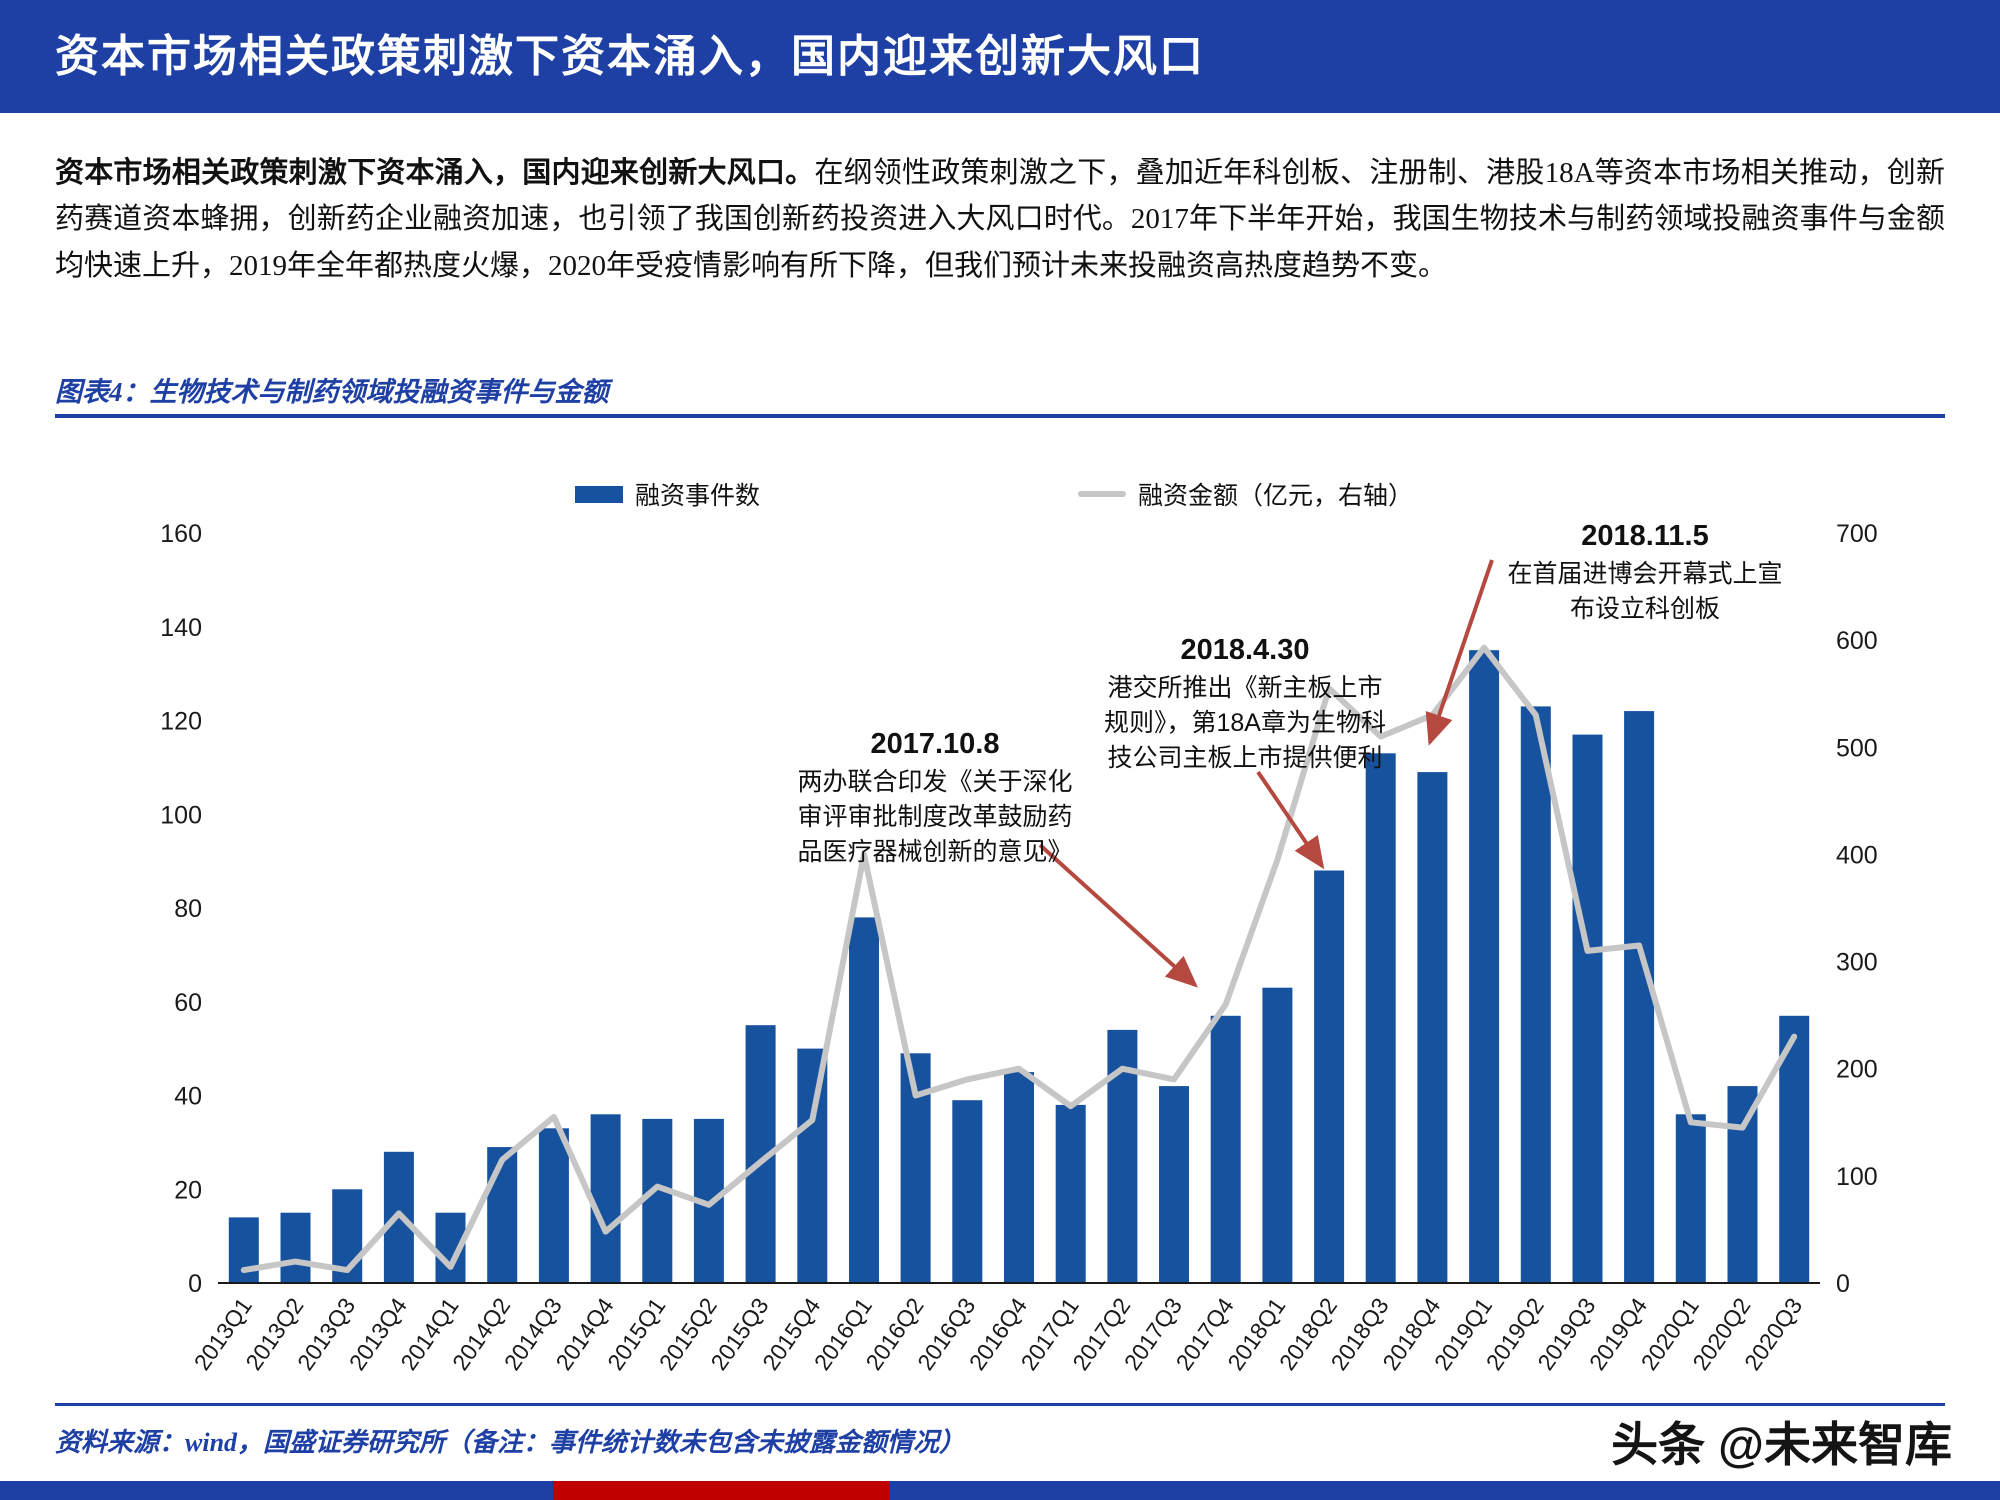  What do you see at coordinates (332, 392) in the screenshot?
I see `figure-caption: 图表4：生物技术与制药领域投融资事件与金额` at bounding box center [332, 392].